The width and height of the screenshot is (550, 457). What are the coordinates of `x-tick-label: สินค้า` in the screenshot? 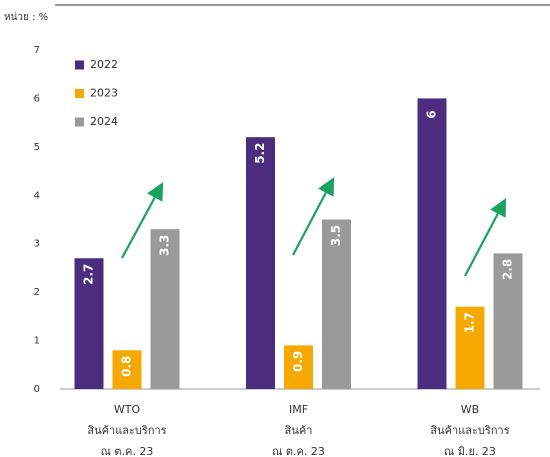 It's located at (298, 430).